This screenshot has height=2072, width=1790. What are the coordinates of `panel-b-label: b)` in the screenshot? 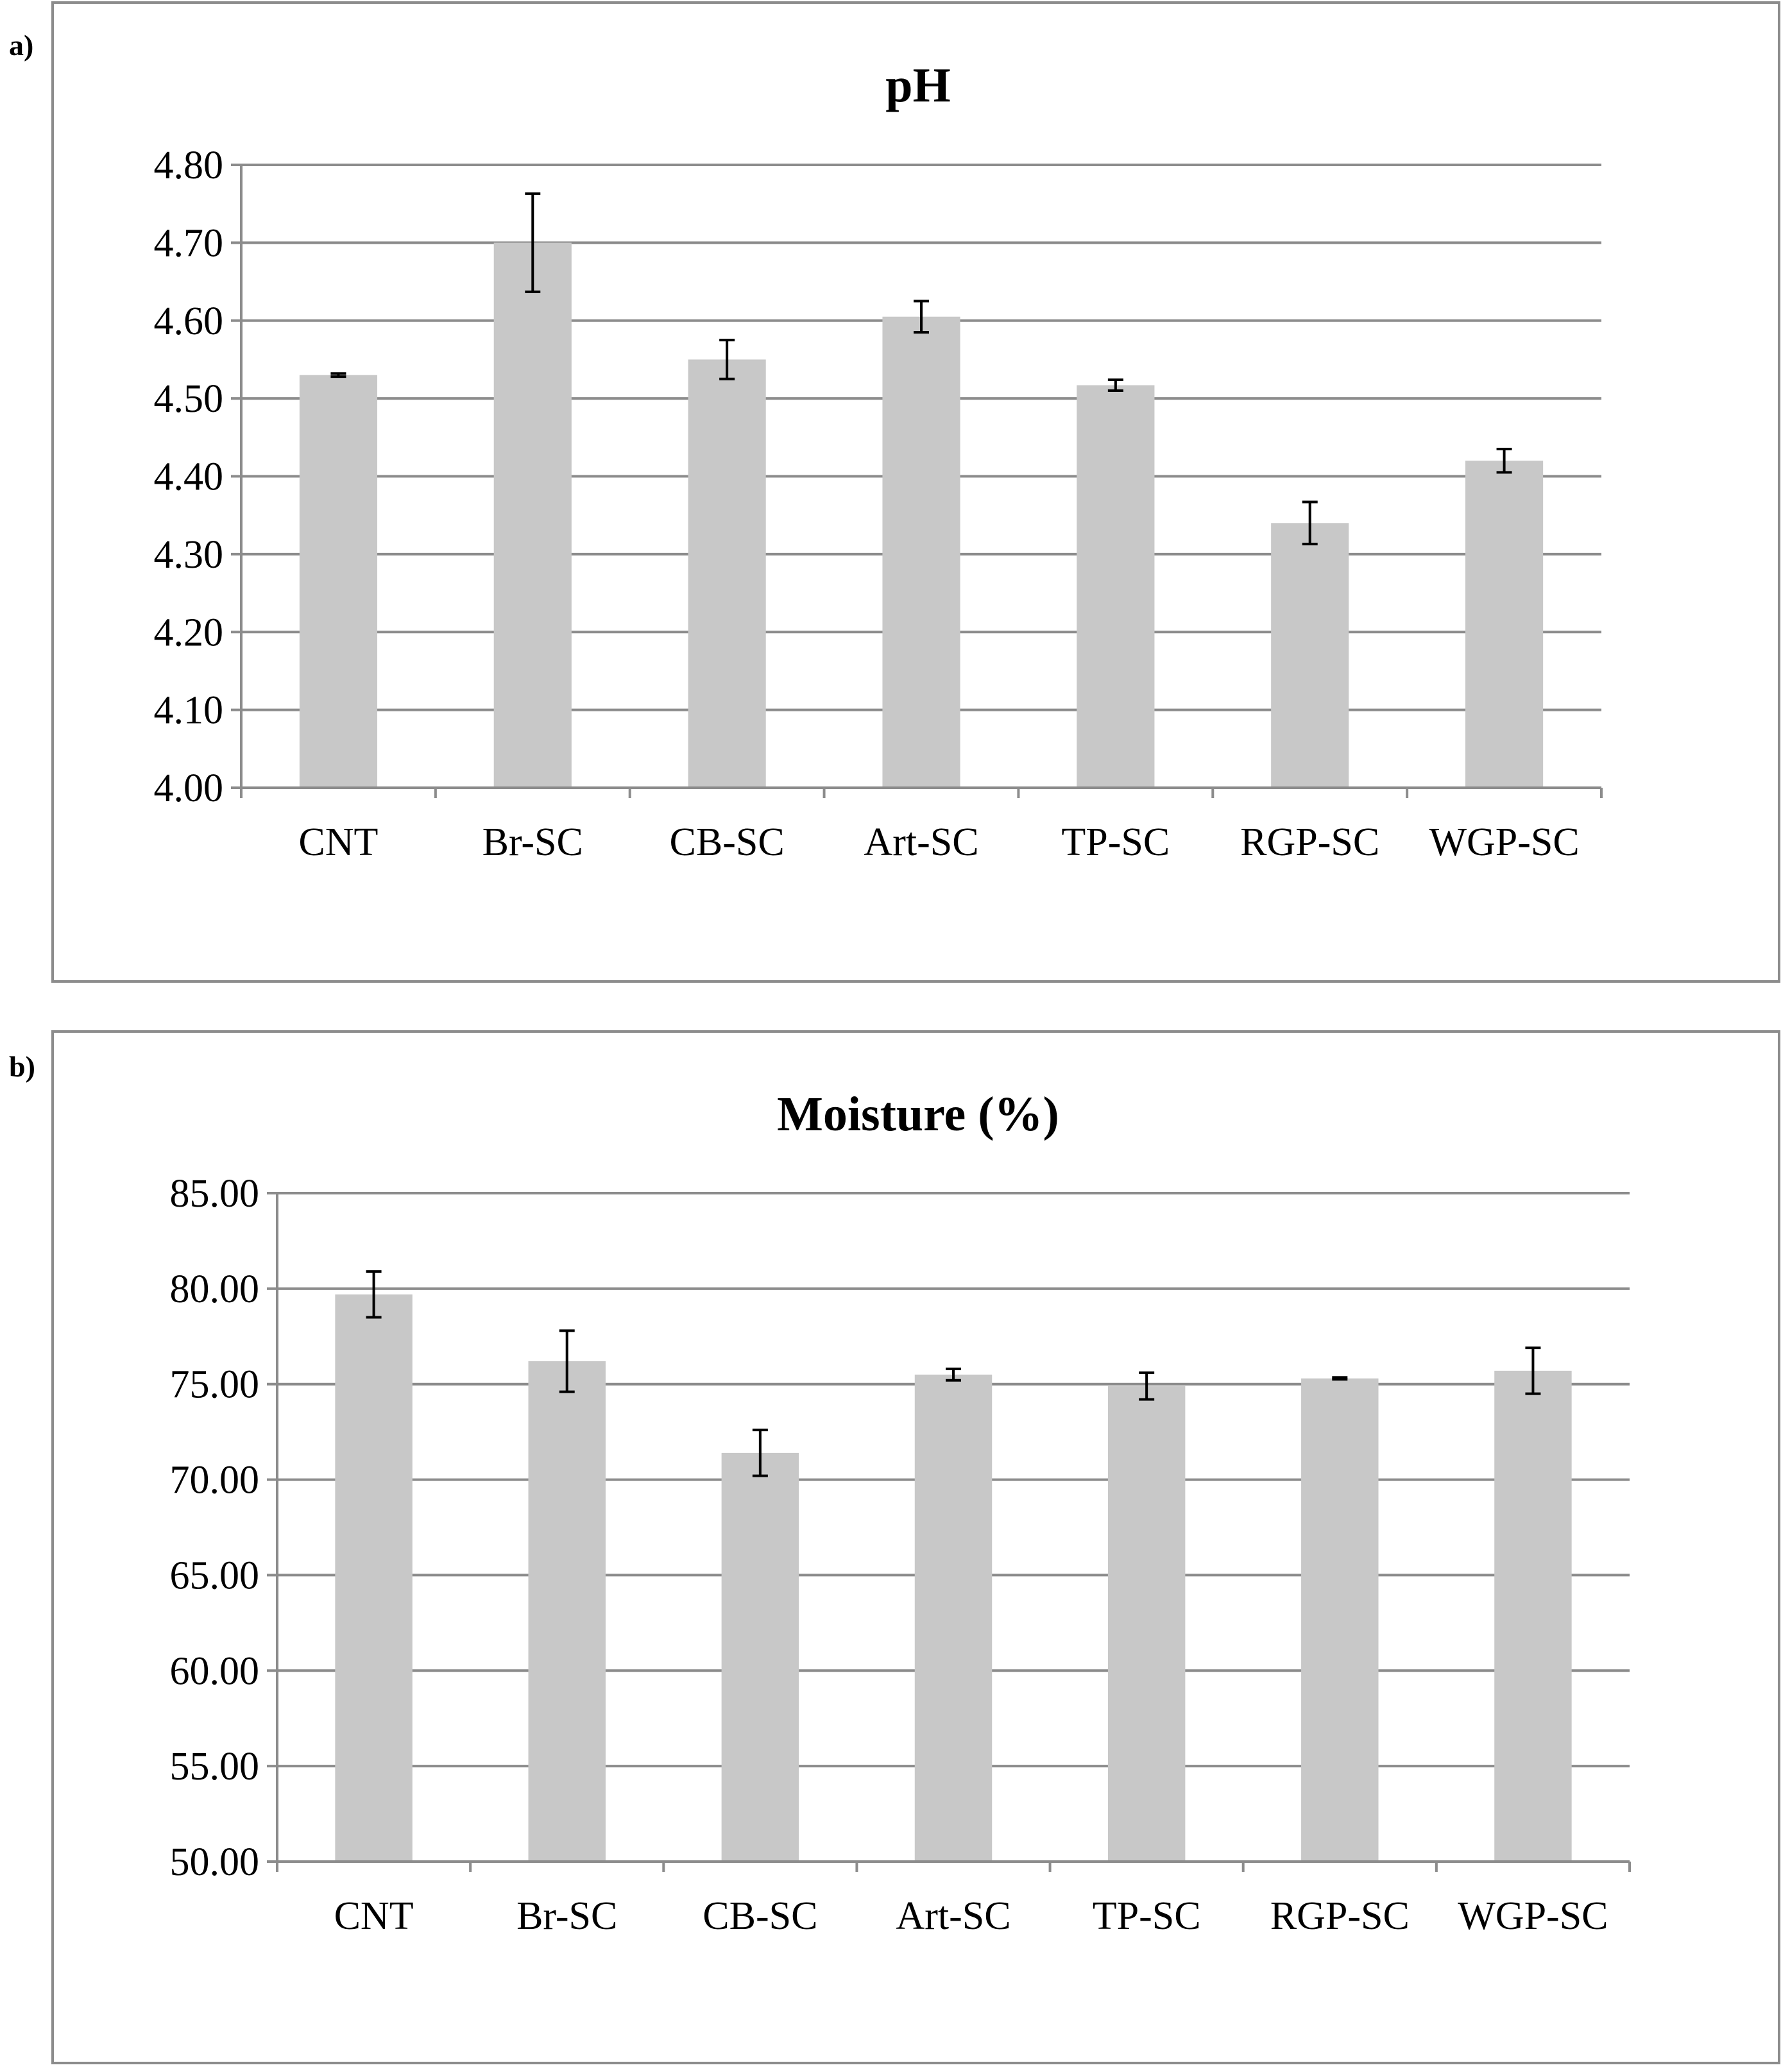 It's located at (22, 1066).